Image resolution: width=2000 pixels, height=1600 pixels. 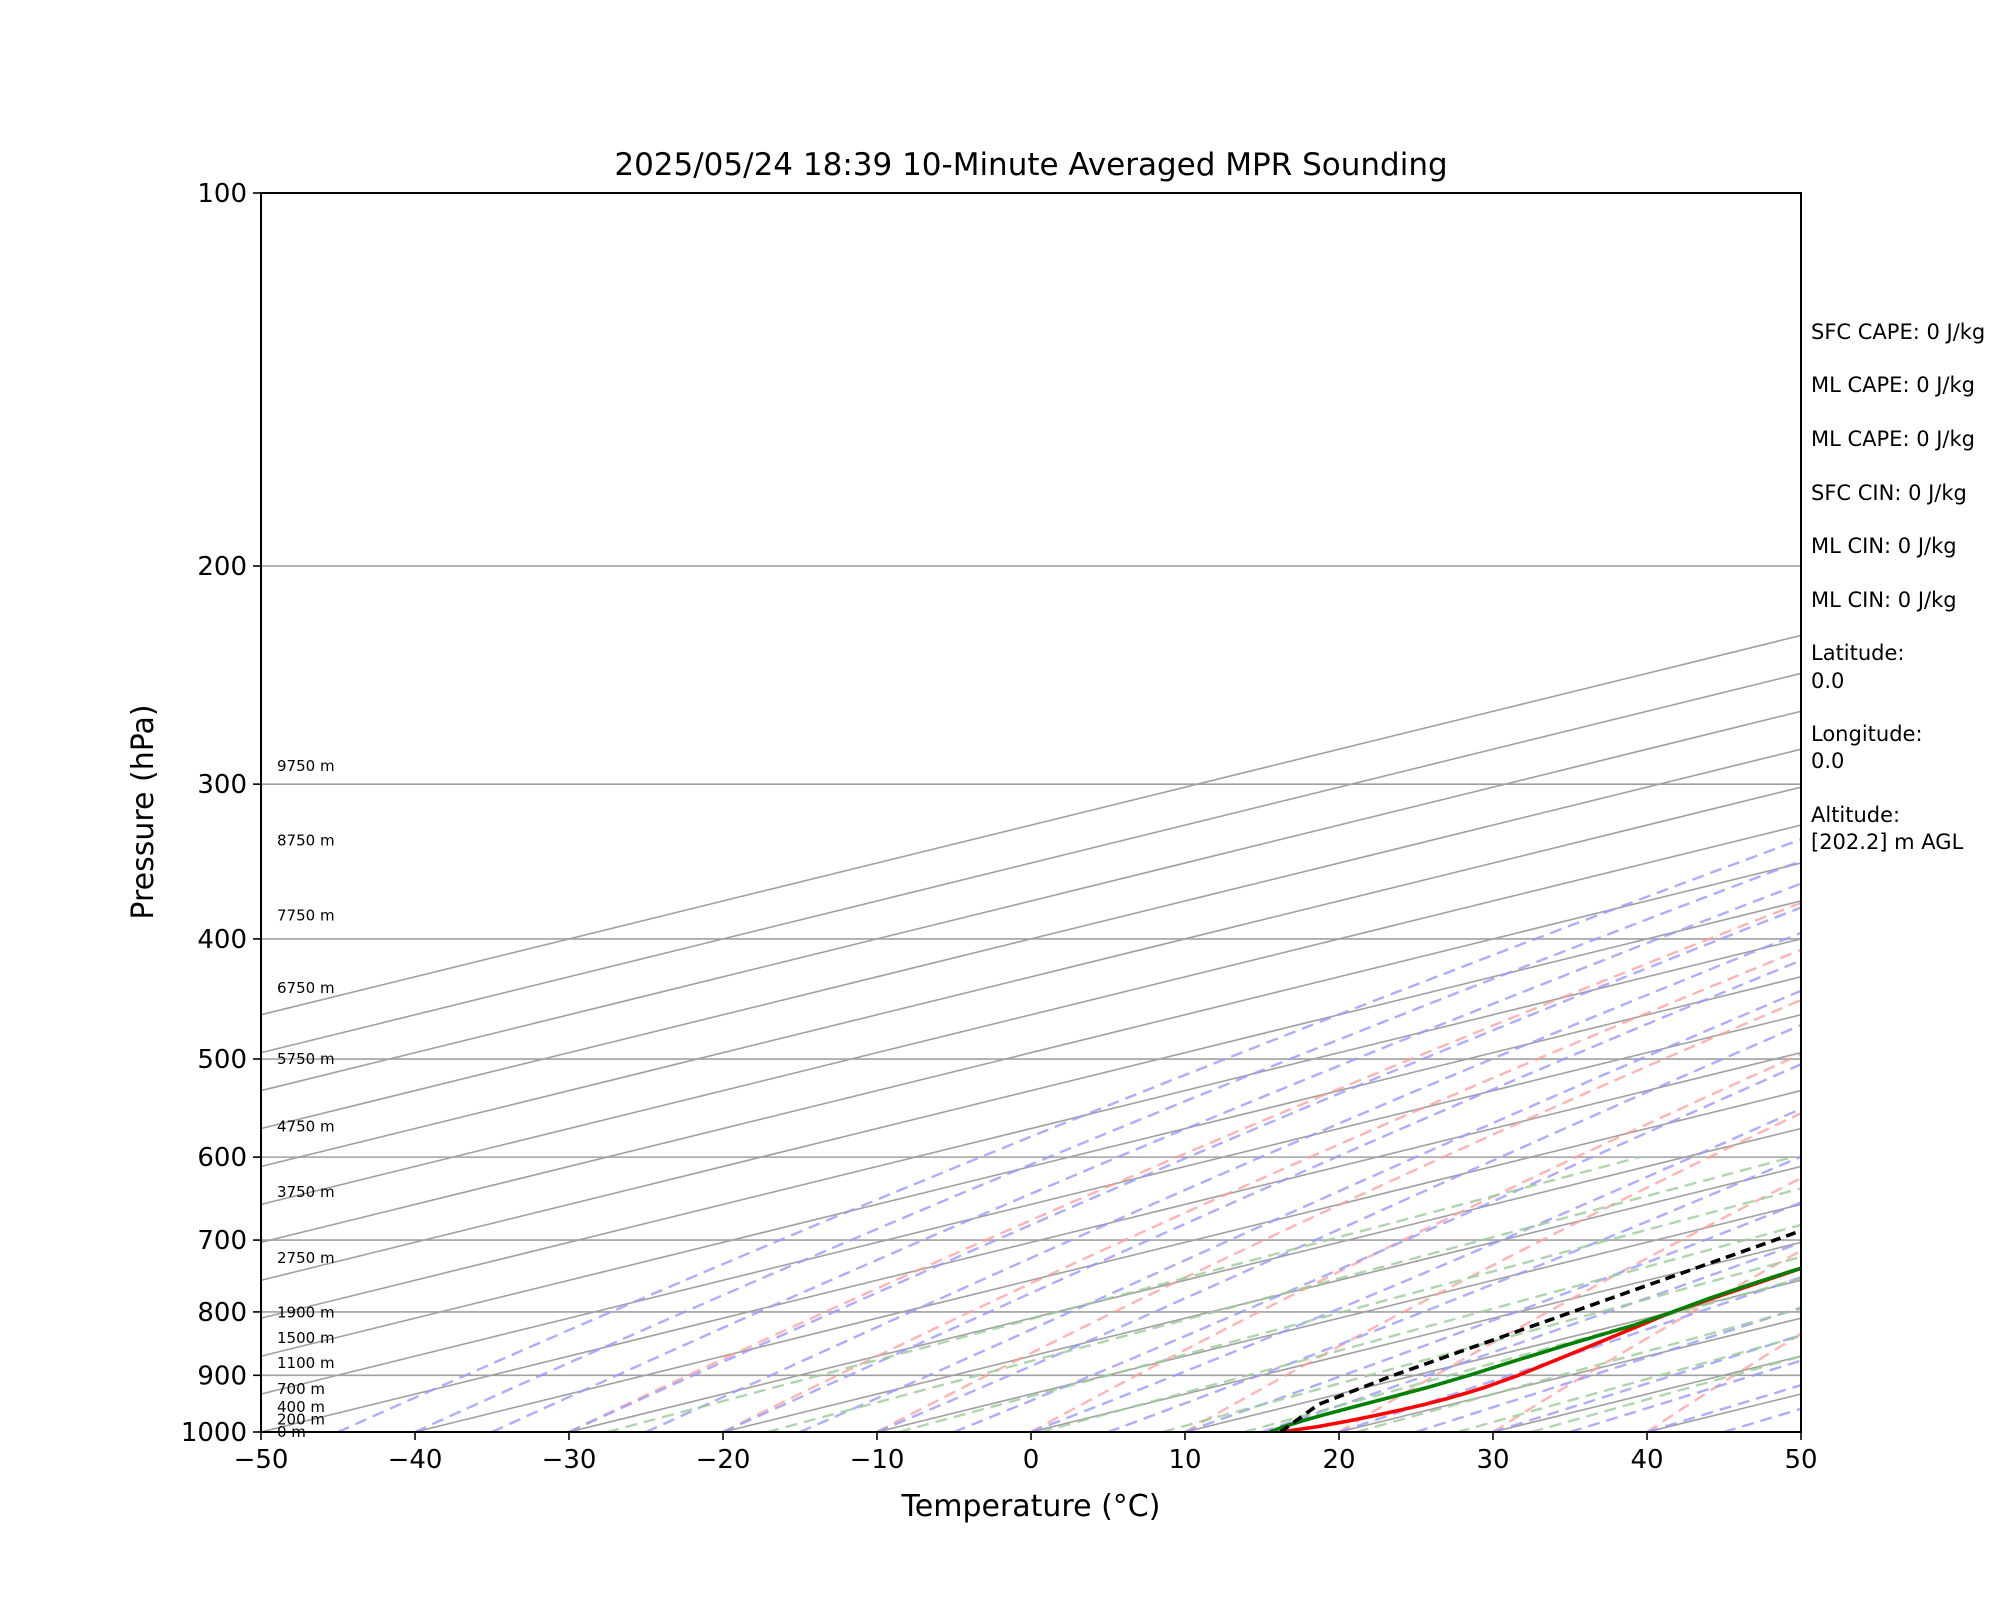 What do you see at coordinates (306, 1059) in the screenshot?
I see `height-label: 5750 m` at bounding box center [306, 1059].